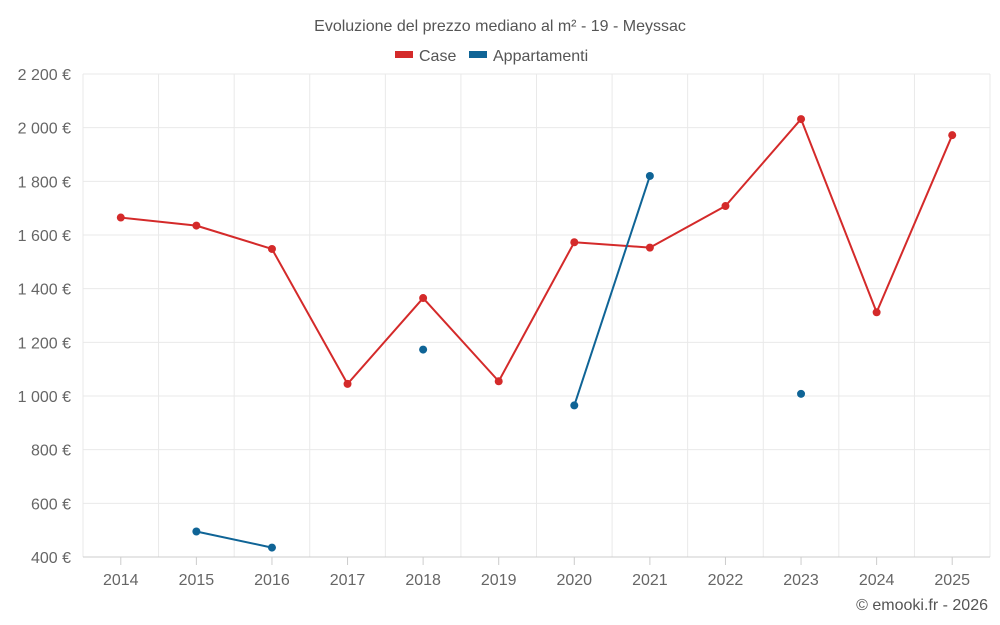  What do you see at coordinates (650, 580) in the screenshot?
I see `x-tick-label: 2021` at bounding box center [650, 580].